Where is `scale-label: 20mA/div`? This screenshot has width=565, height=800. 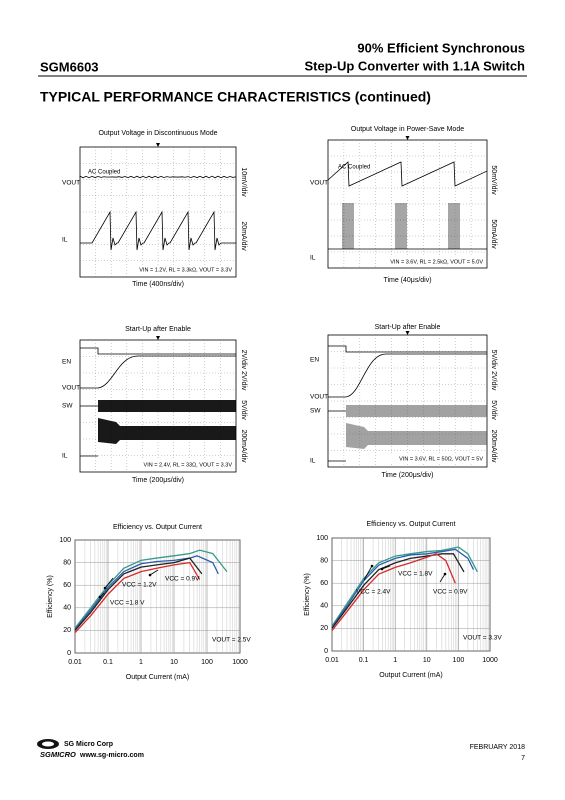 scale-label: 20mA/div is located at coordinates (243, 236).